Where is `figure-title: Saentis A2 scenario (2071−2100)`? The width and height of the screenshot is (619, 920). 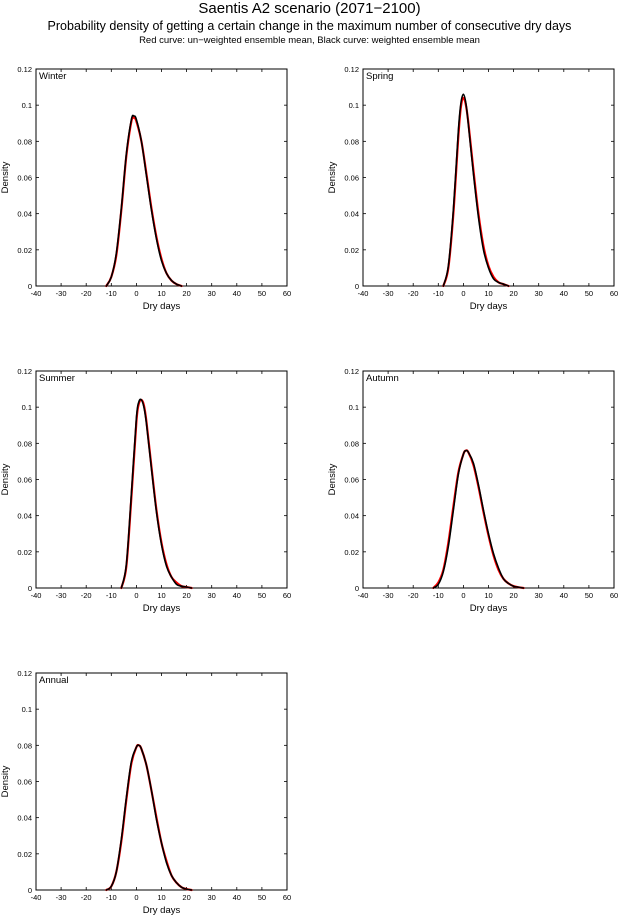
figure-title: Saentis A2 scenario (2071−2100) is located at coordinates (309, 8).